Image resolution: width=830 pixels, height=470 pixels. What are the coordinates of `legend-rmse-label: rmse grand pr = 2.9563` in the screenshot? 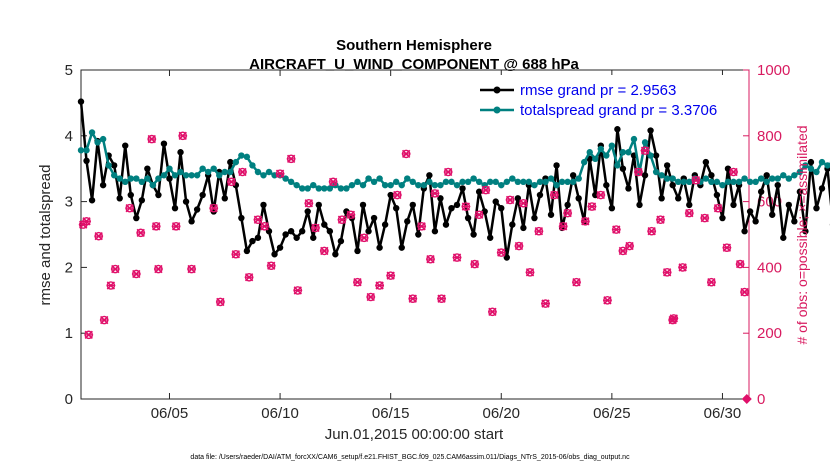 It's located at (598, 90).